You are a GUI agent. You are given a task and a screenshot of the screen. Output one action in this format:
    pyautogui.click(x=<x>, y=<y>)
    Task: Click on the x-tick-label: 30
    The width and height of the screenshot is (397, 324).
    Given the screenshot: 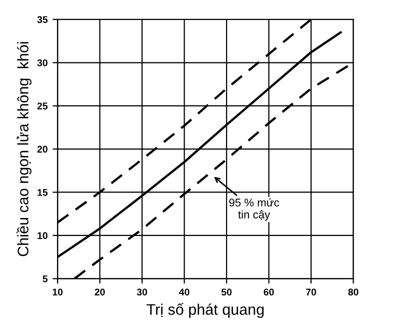 What is the action you would take?
    pyautogui.click(x=142, y=292)
    